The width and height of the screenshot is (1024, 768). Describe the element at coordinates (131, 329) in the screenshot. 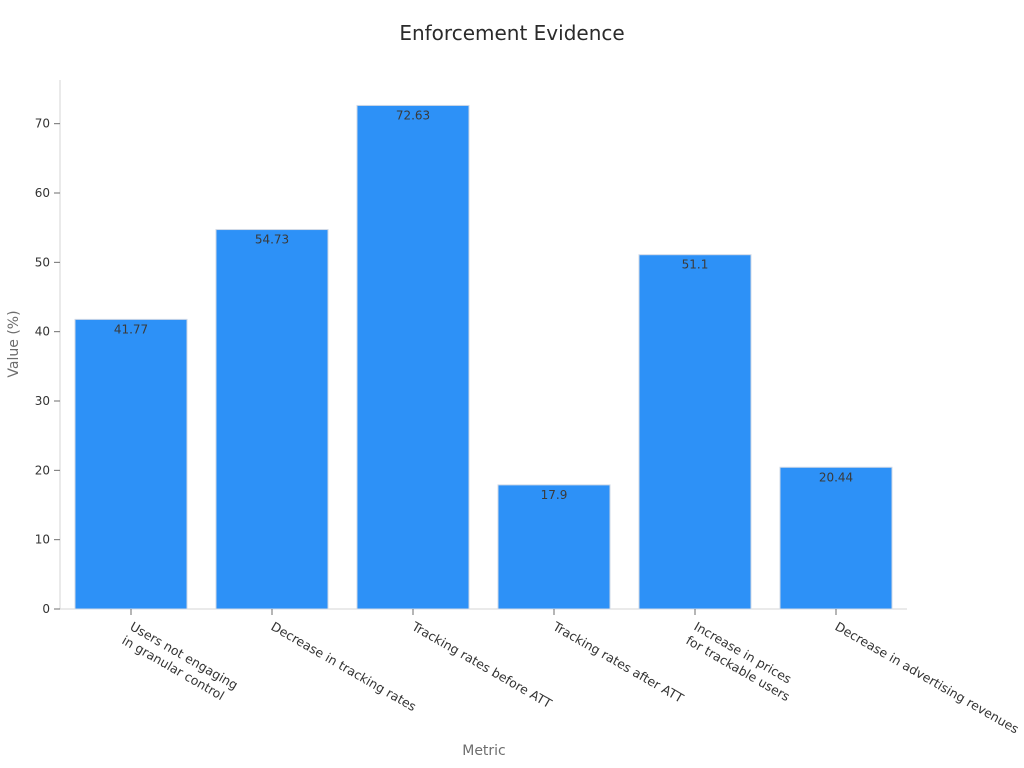

I see `bar-value-label: 41.77` at that location.